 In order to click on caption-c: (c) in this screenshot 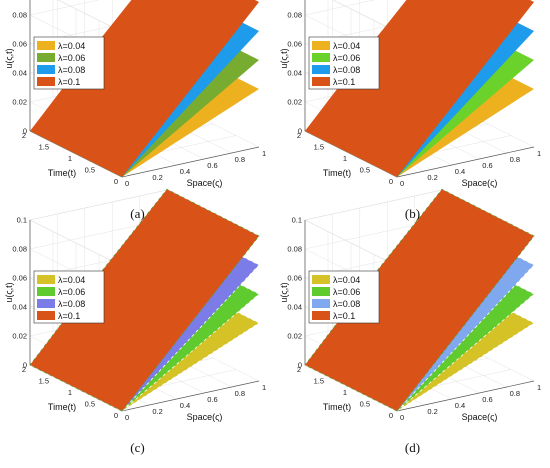, I will do `click(137, 447)`.